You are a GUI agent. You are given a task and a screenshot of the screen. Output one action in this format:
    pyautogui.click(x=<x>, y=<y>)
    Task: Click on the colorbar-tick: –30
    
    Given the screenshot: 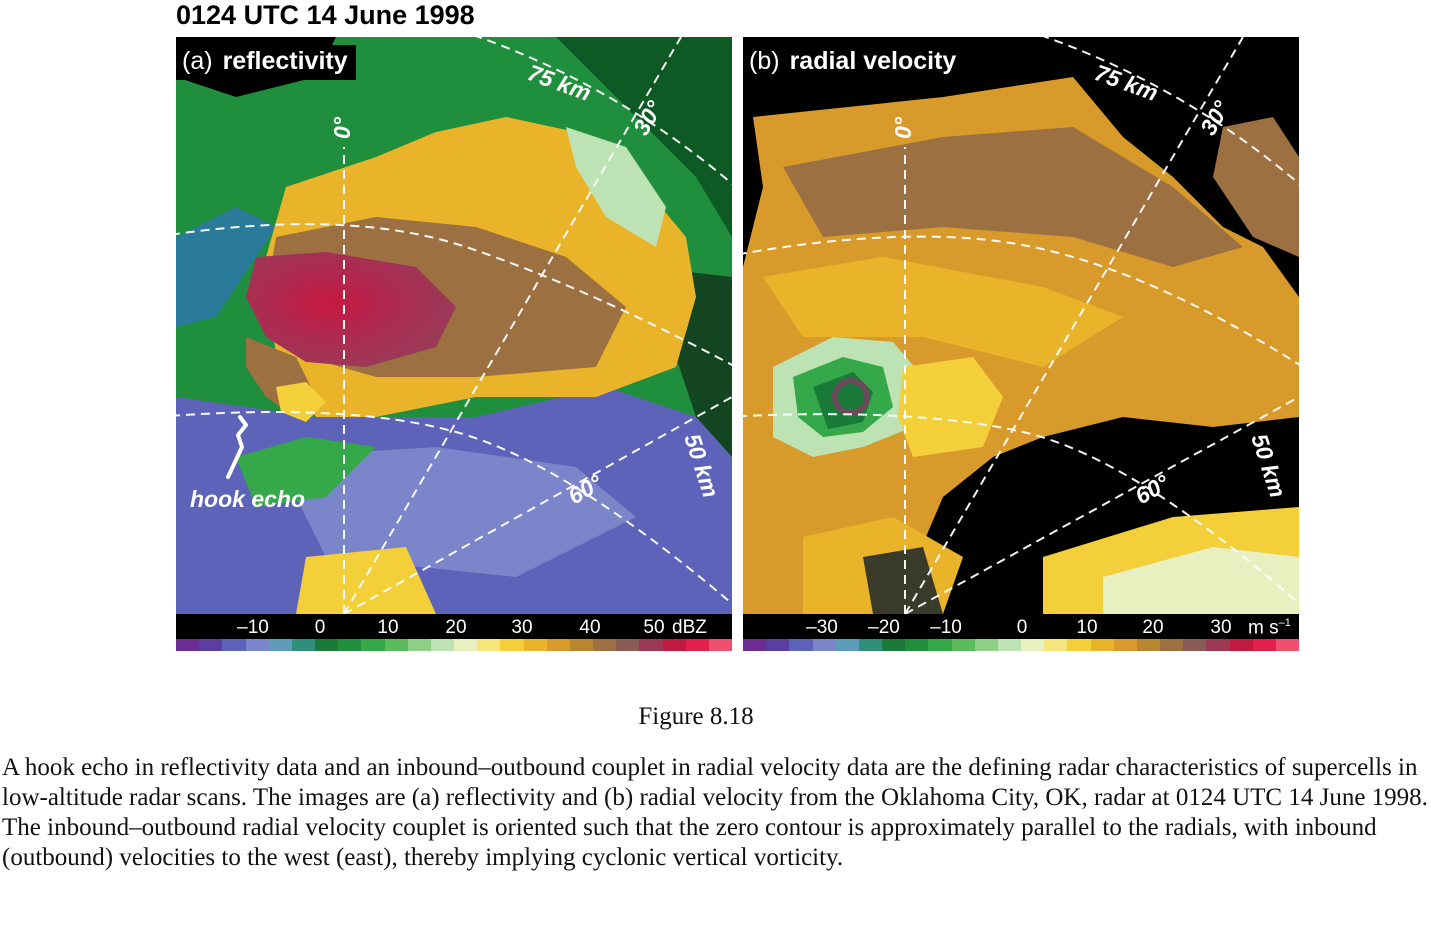 What is the action you would take?
    pyautogui.click(x=822, y=627)
    